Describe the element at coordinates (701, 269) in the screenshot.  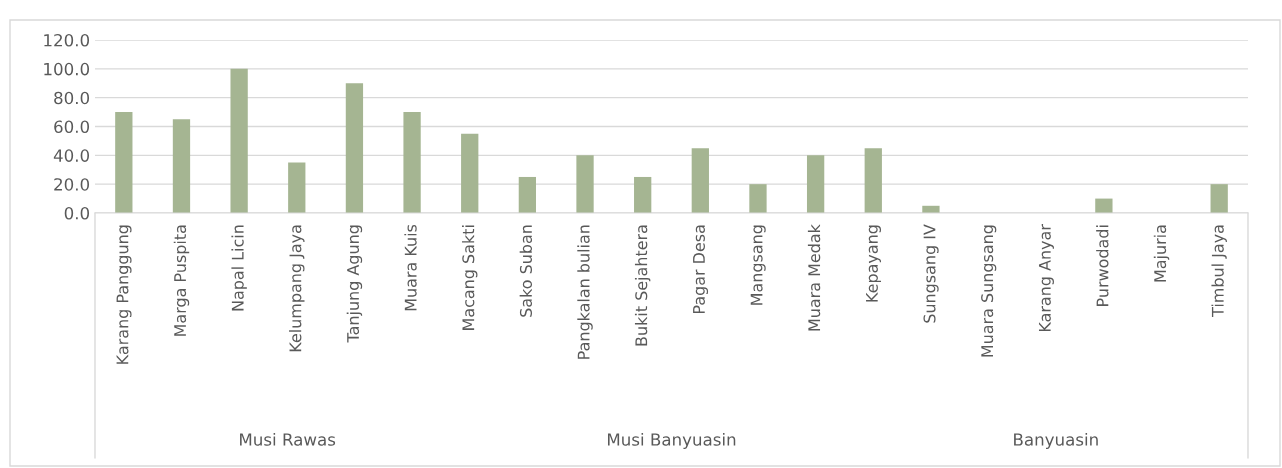
I see `x-tick-label: Pagar Desa` at that location.